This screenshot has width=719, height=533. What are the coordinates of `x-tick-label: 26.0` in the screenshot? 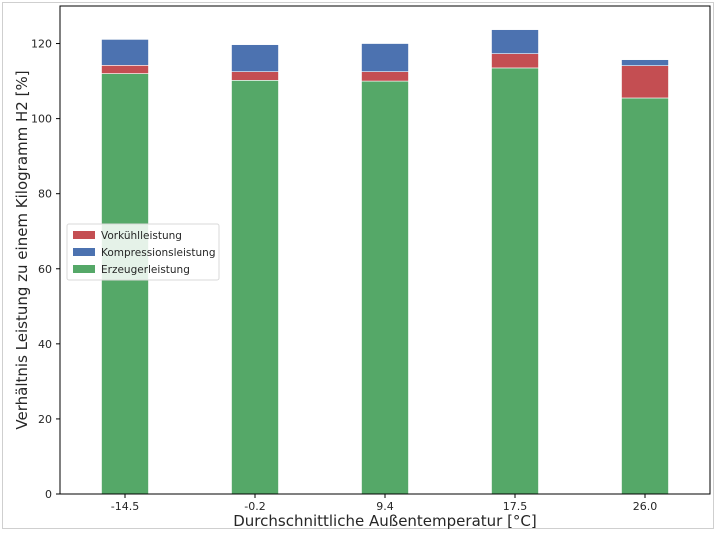 It's located at (645, 506).